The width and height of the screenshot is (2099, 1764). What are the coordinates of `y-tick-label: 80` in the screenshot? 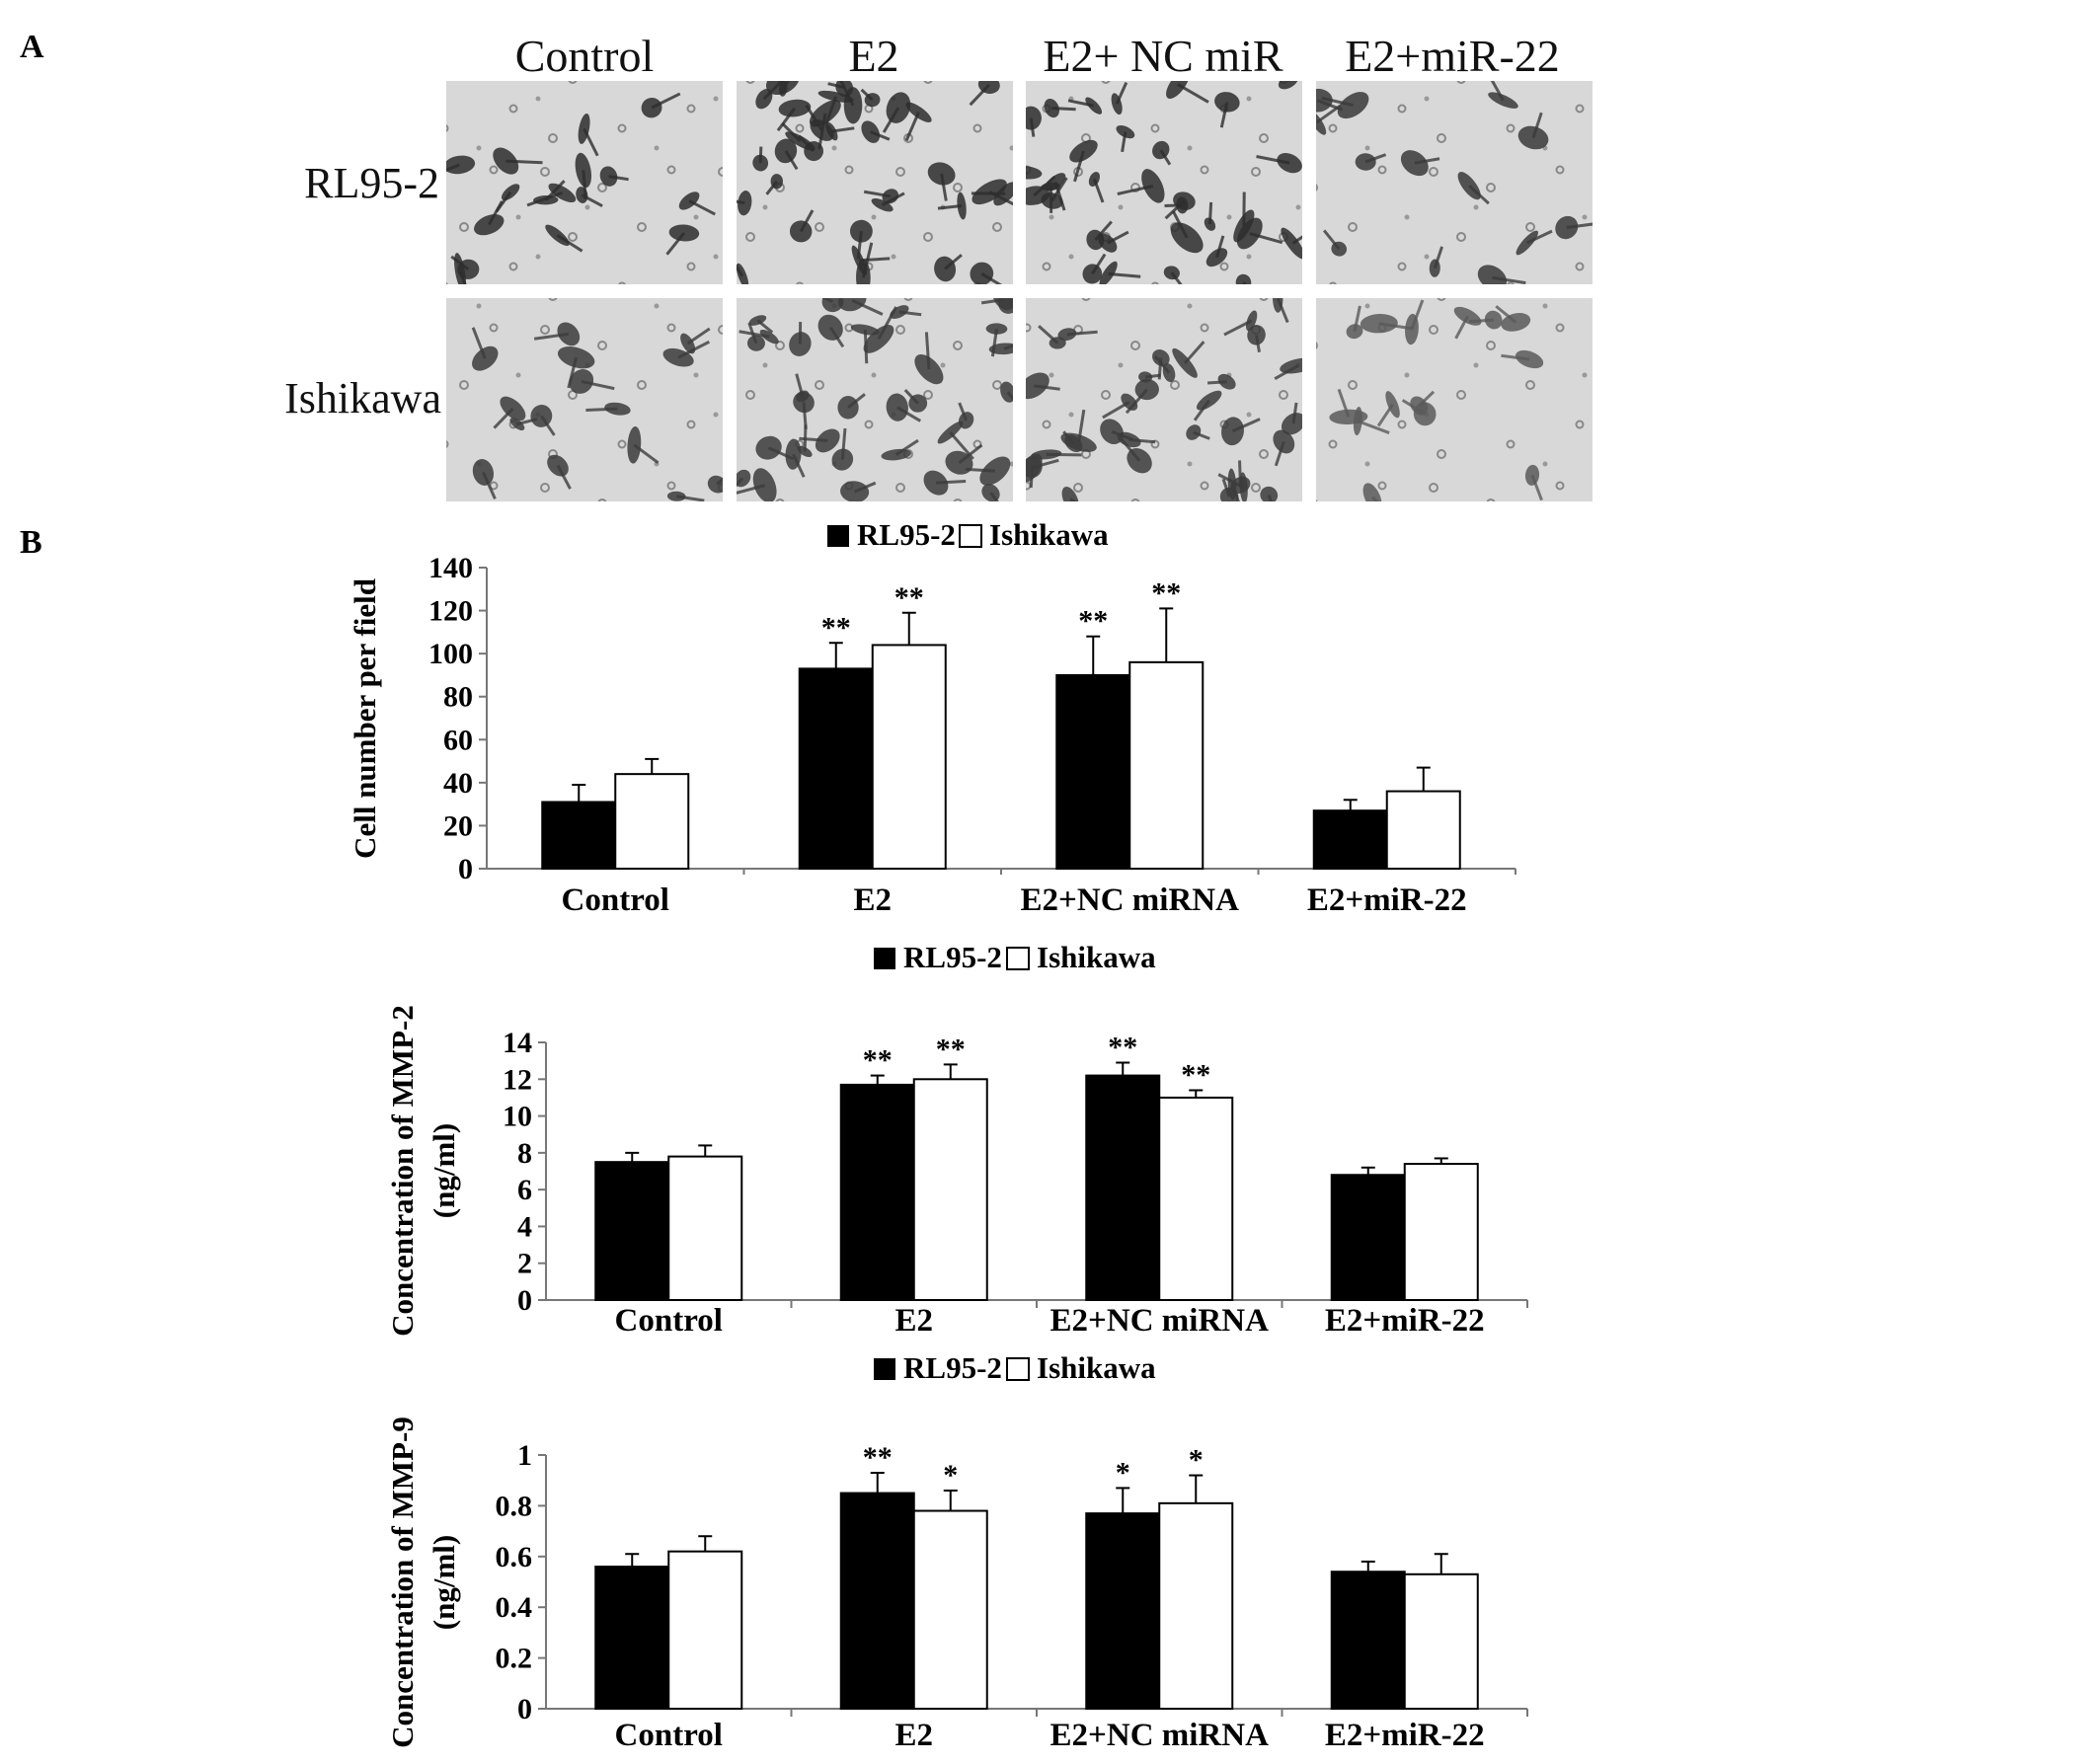 It's located at (458, 697).